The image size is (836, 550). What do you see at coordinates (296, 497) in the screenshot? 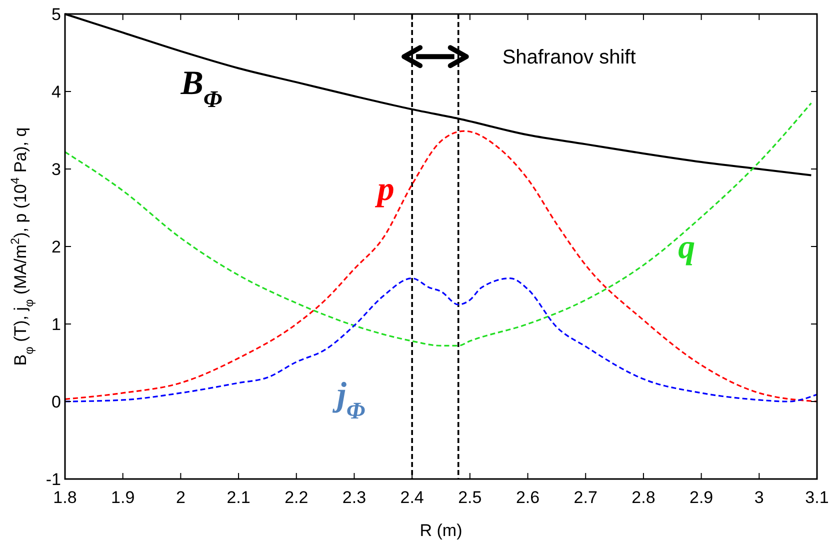
I see `x-tick-label: 2.2` at bounding box center [296, 497].